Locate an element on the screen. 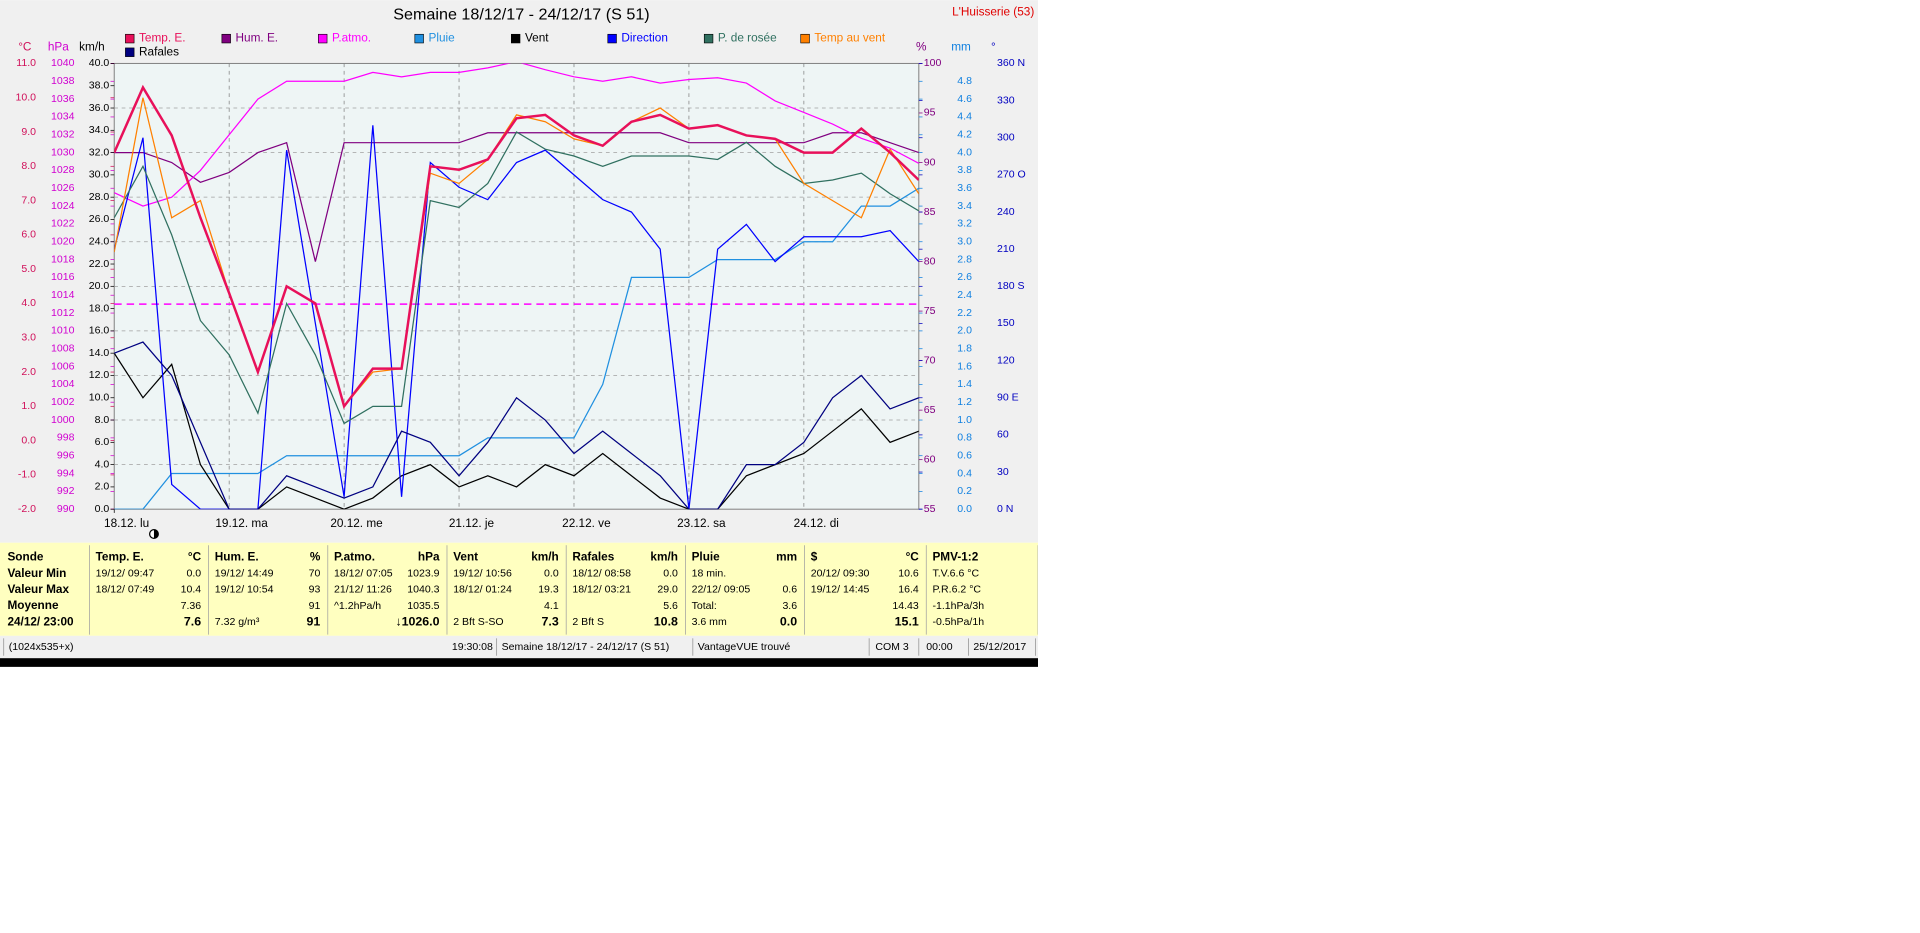  cell-value: 0.0 is located at coordinates (551, 574).